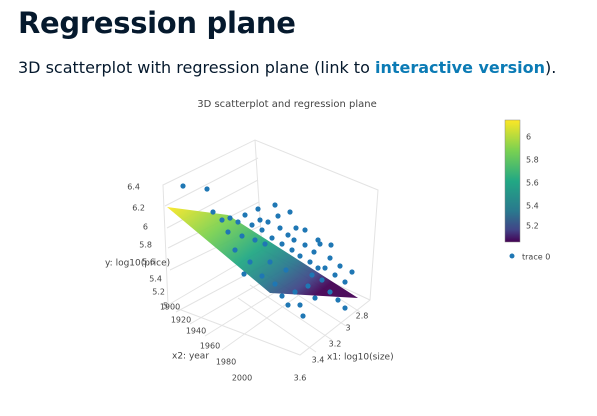 The width and height of the screenshot is (597, 416). What do you see at coordinates (210, 346) in the screenshot?
I see `x2-tick-label: 1960` at bounding box center [210, 346].